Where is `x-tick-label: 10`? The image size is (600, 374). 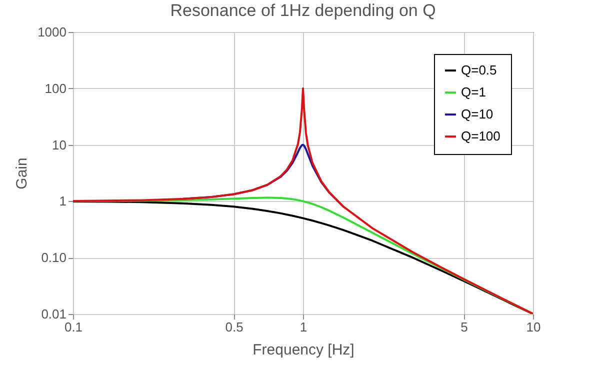 x-tick-label: 10 is located at coordinates (533, 327).